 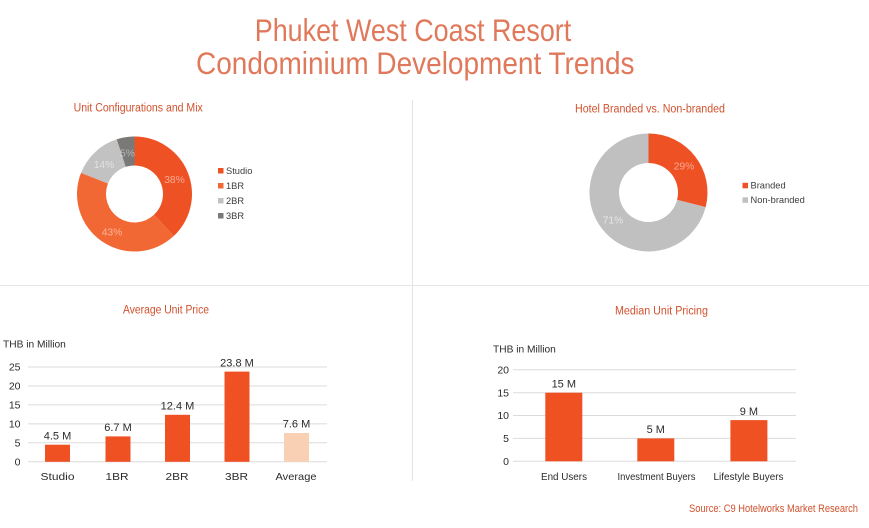 What do you see at coordinates (773, 509) in the screenshot?
I see `svg-text:Source: C9 Hotelworks Market R: Source: C9 Hotelworks Market Research` at bounding box center [773, 509].